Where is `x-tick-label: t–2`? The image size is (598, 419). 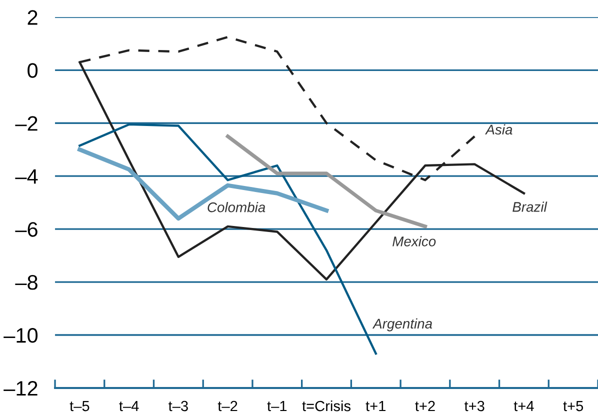
x-tick-label: t–2 is located at coordinates (228, 406).